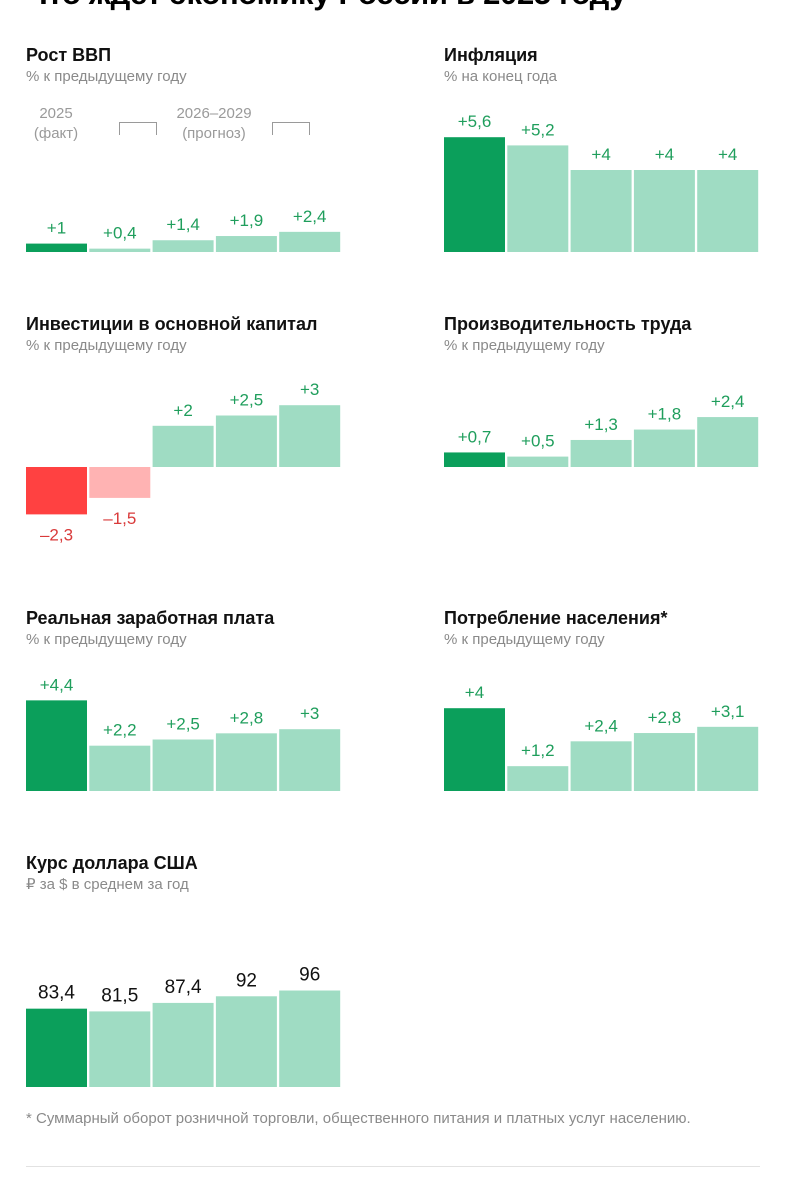 This screenshot has width=785, height=1178. I want to click on legend-forecast-years: 2026–2029, so click(214, 113).